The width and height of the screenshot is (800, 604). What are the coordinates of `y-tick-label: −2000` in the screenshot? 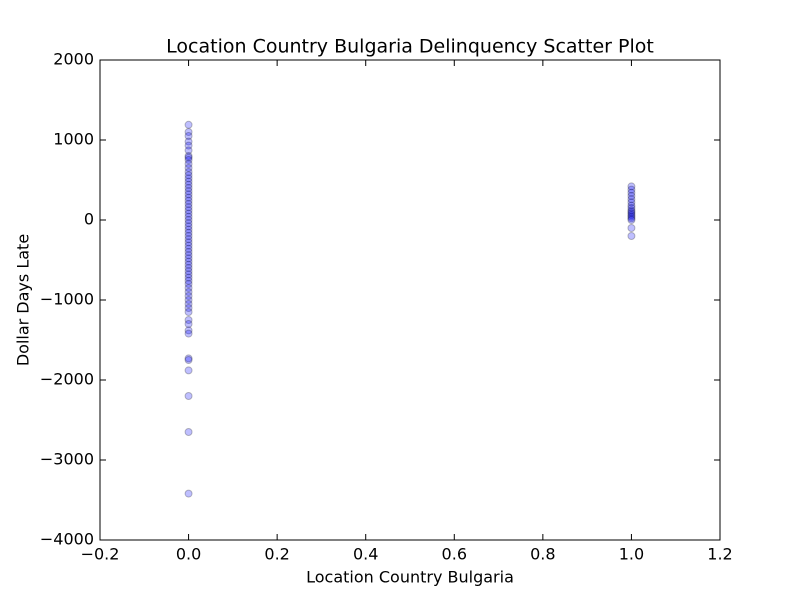 It's located at (67, 379).